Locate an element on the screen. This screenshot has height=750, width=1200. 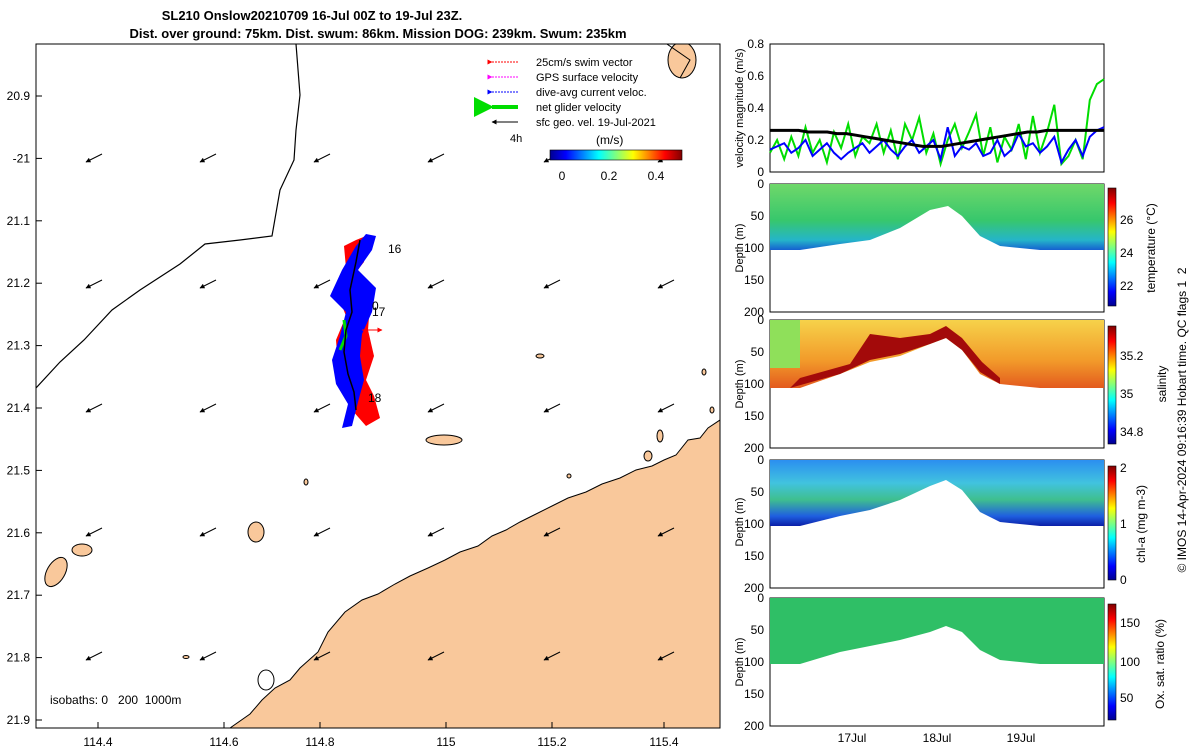
isobath-small is located at coordinates (678, 61).